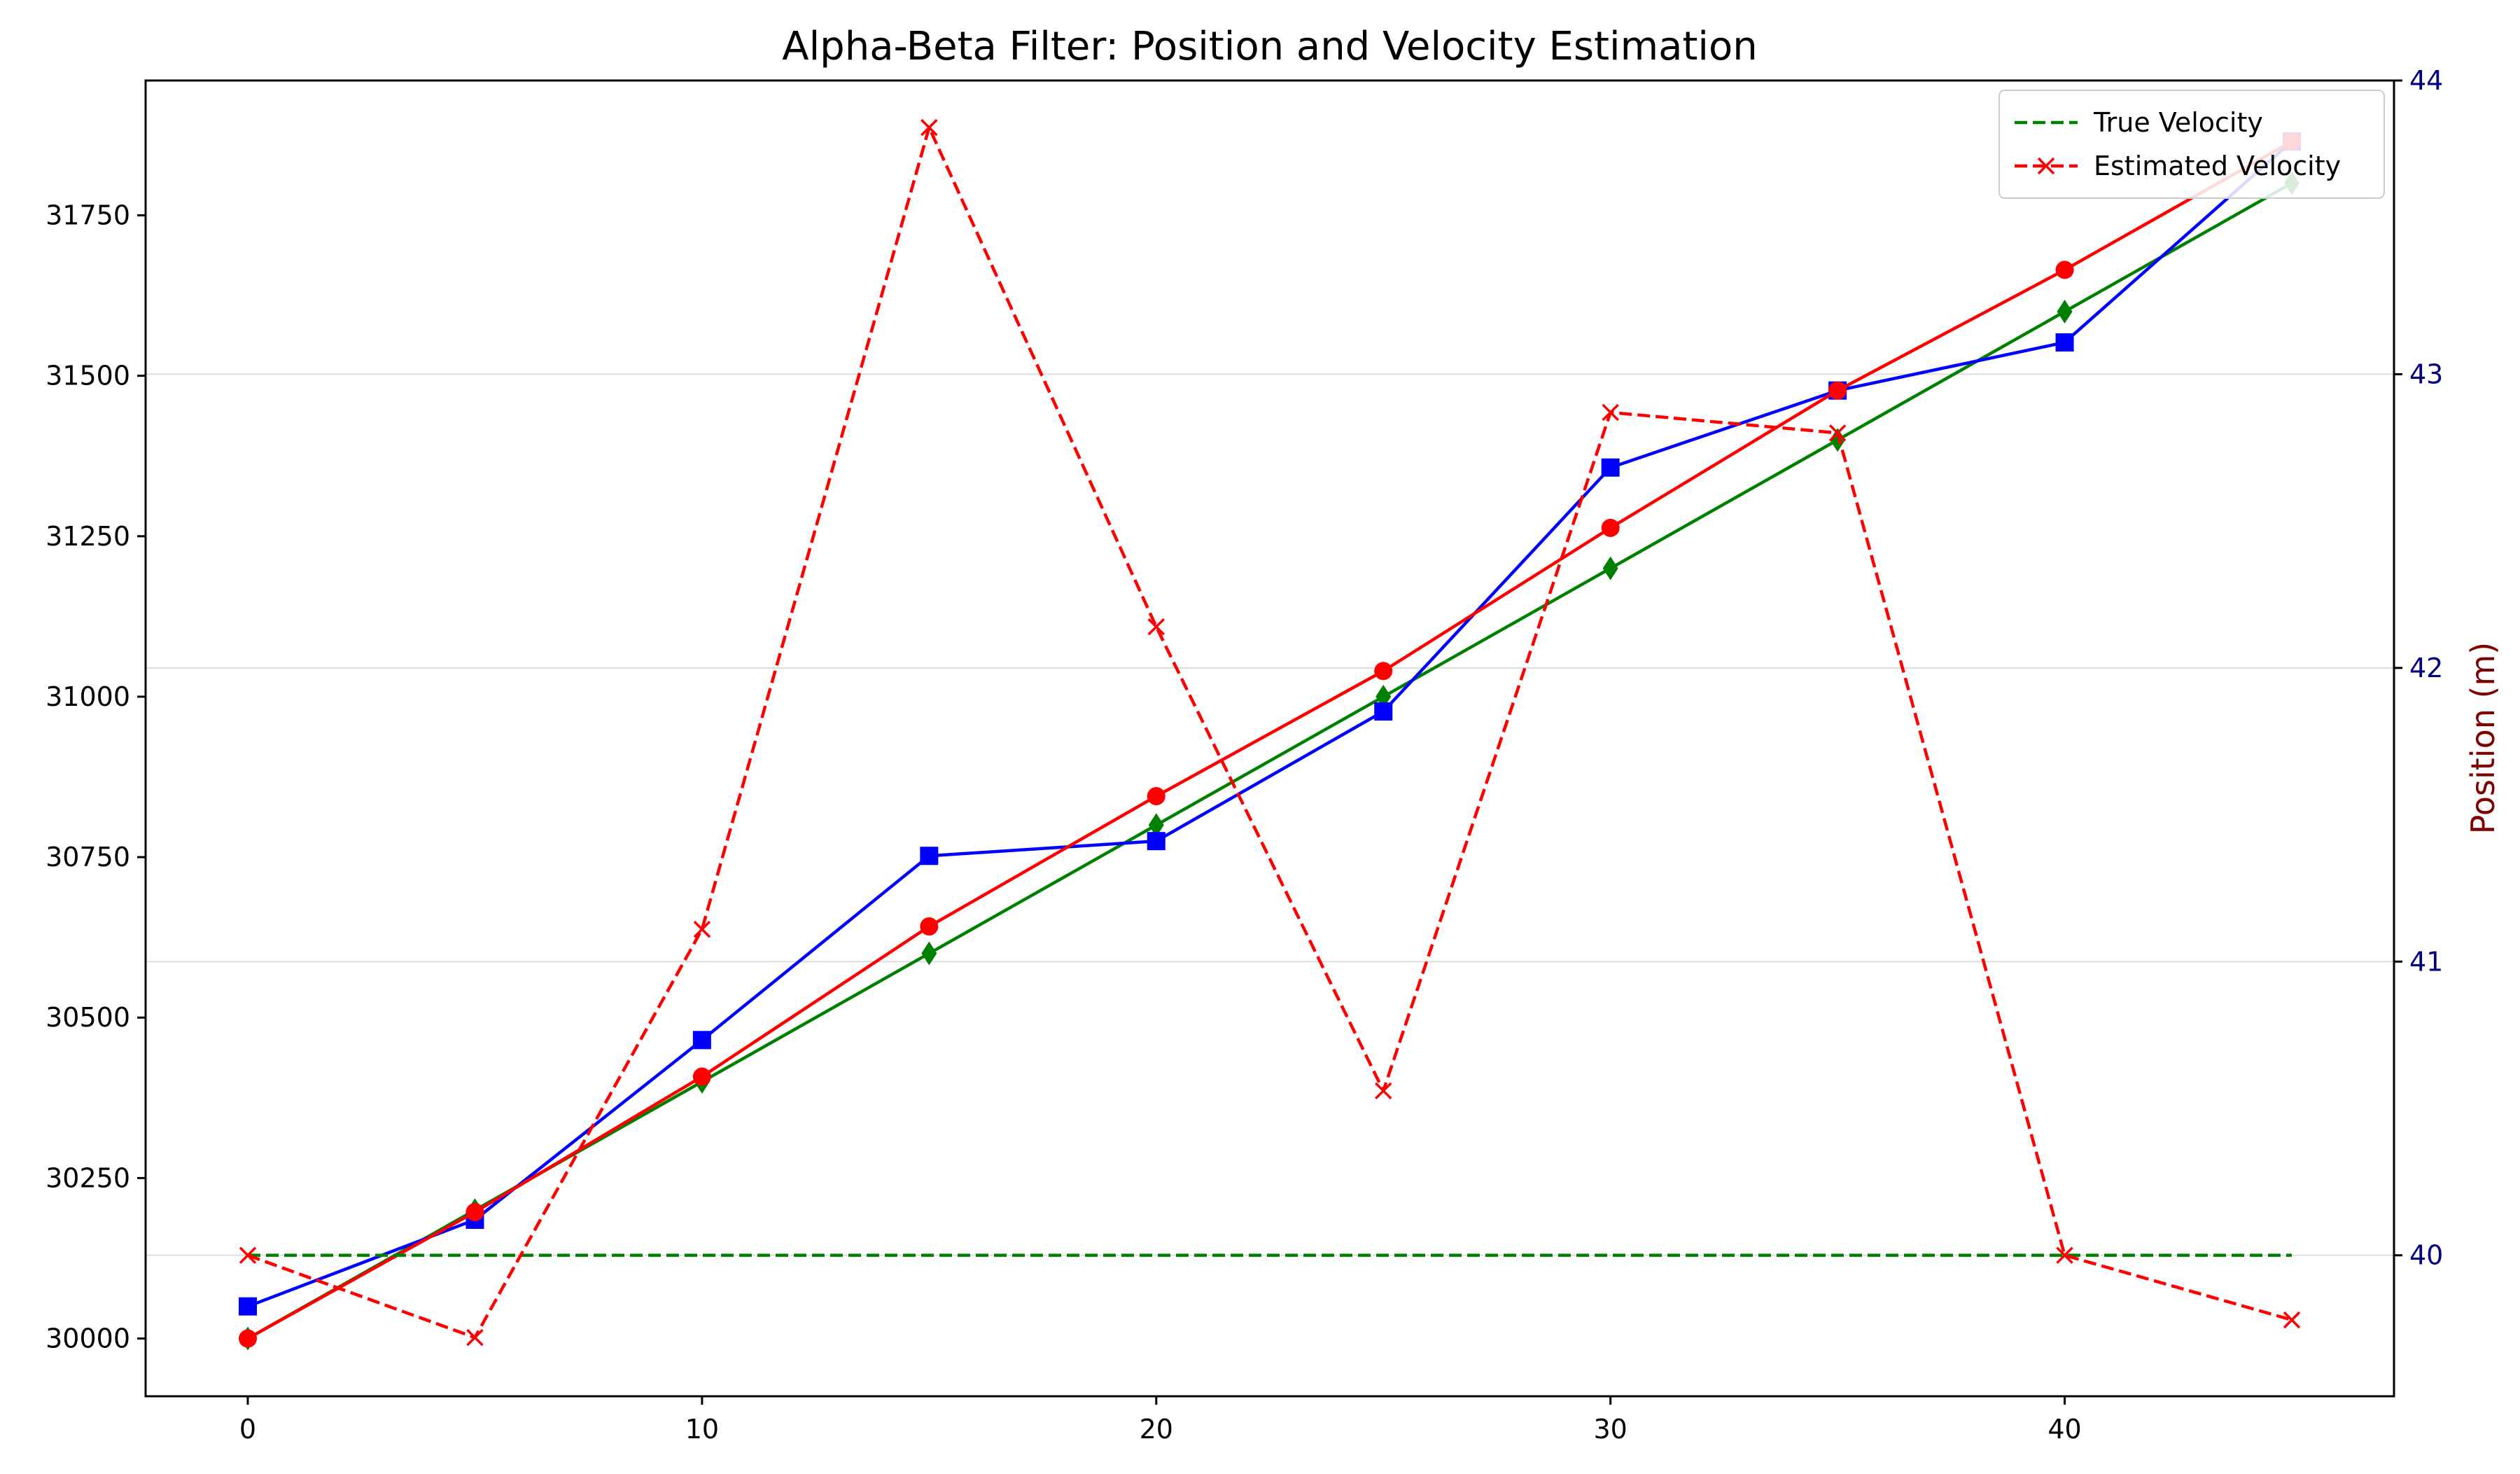 Image resolution: width=2520 pixels, height=1474 pixels. Describe the element at coordinates (88, 1339) in the screenshot. I see `left-tick-label-30000: 30000` at that location.